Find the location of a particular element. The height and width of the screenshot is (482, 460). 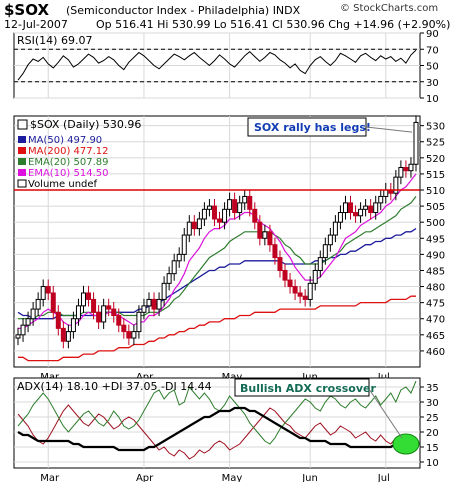

plus-di-line is located at coordinates (217, 412).